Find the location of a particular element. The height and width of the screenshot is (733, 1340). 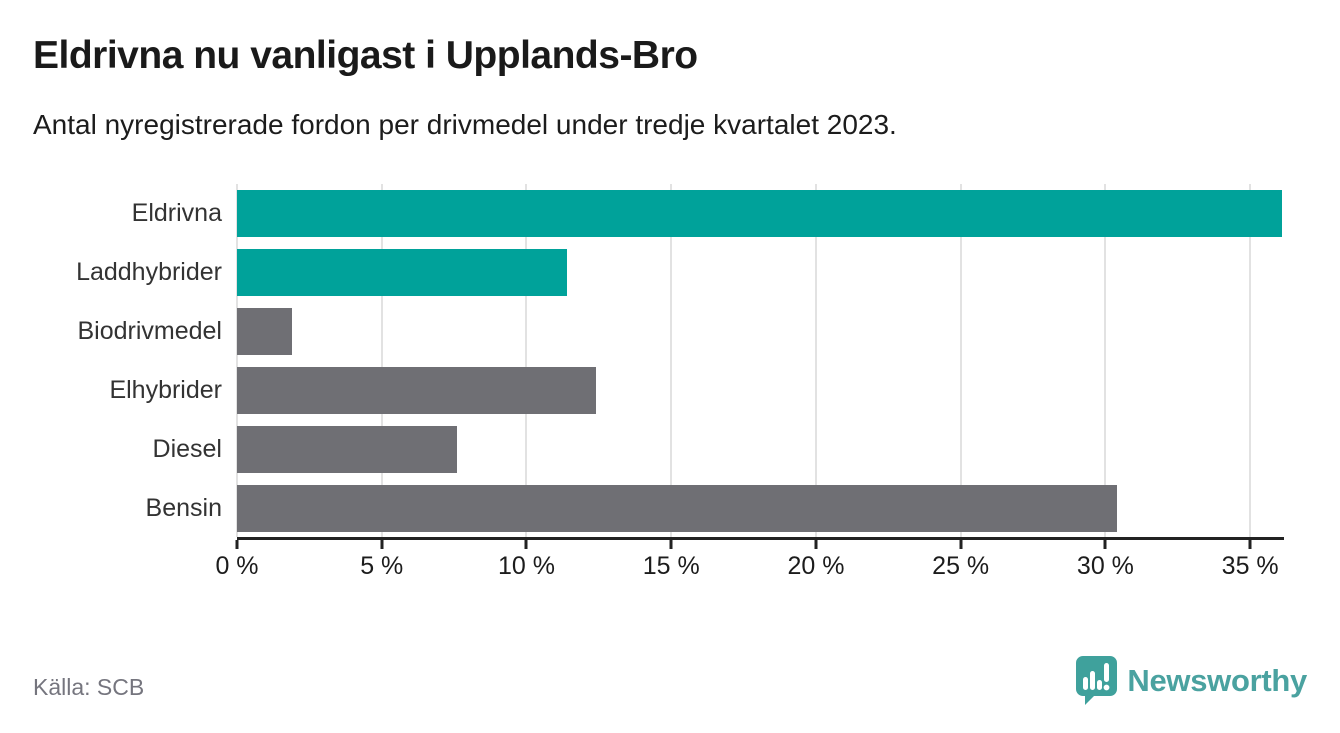

newsworthy-logo: Newsworthy is located at coordinates (1191, 680).